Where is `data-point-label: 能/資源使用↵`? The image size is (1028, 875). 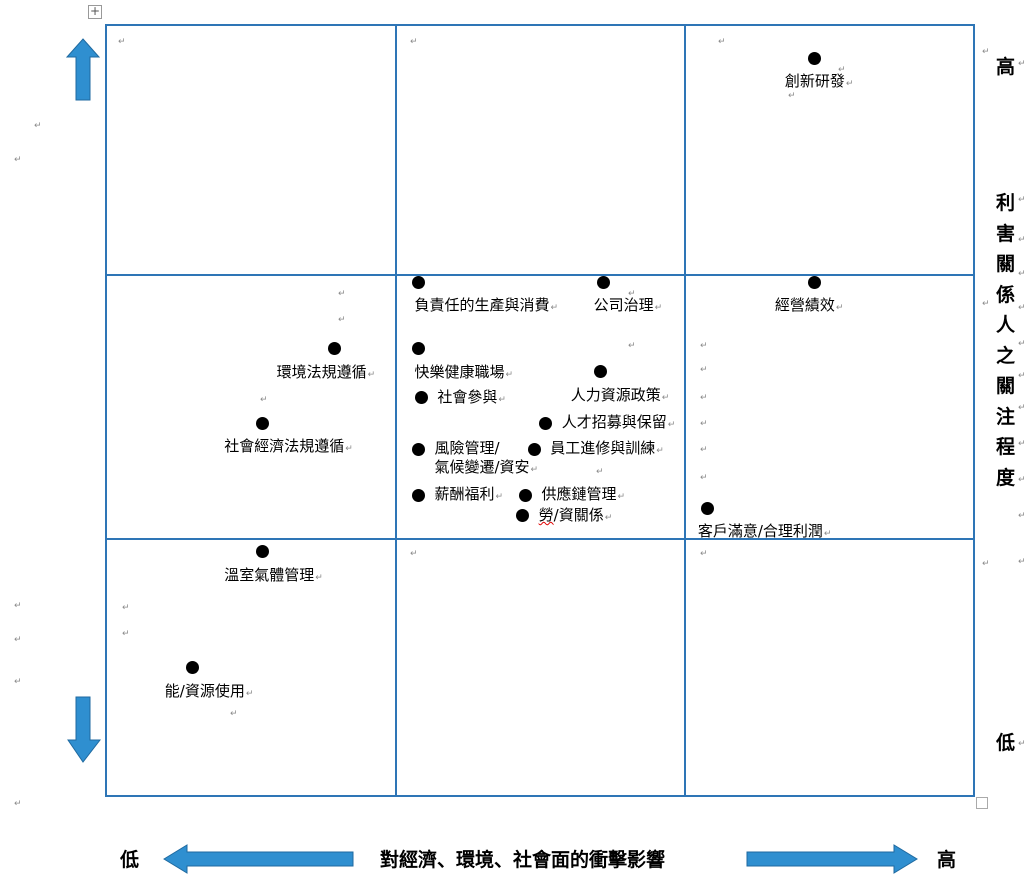 data-point-label: 能/資源使用↵ is located at coordinates (209, 690).